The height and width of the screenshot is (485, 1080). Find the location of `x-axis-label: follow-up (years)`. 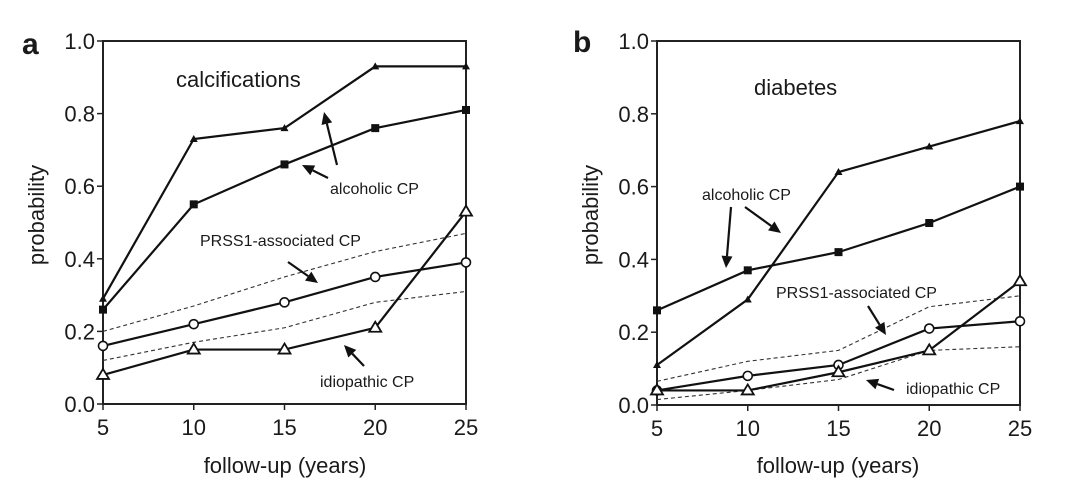

x-axis-label: follow-up (years) is located at coordinates (838, 465).